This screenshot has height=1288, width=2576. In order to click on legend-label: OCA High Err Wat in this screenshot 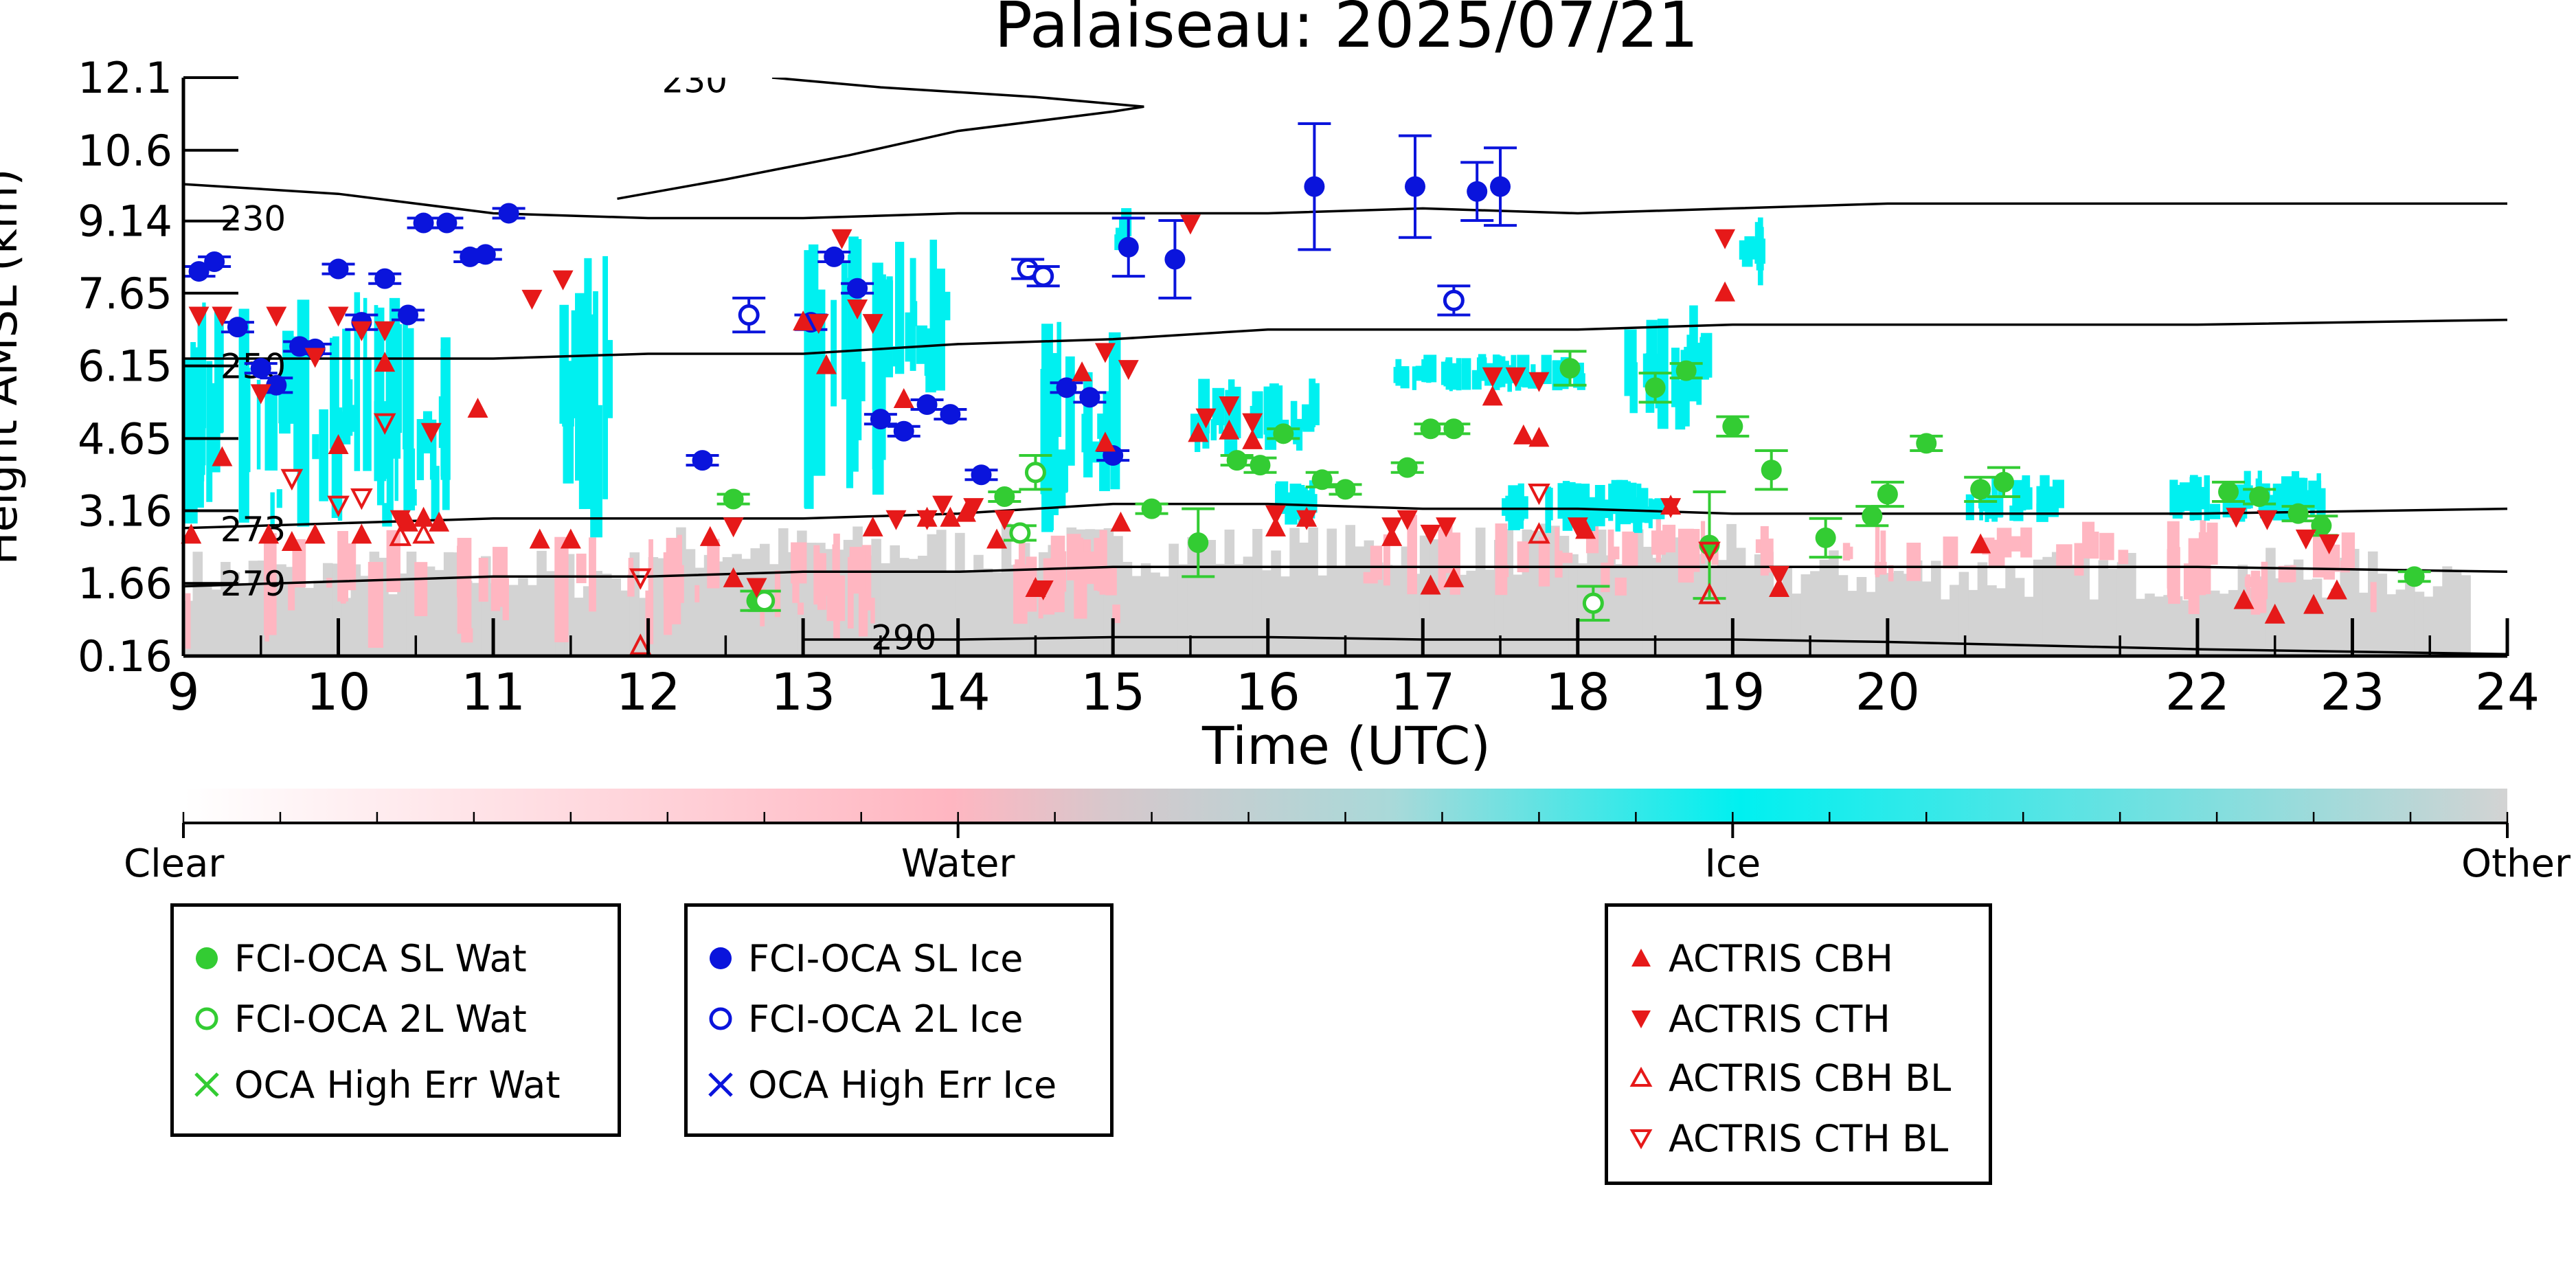, I will do `click(397, 1085)`.